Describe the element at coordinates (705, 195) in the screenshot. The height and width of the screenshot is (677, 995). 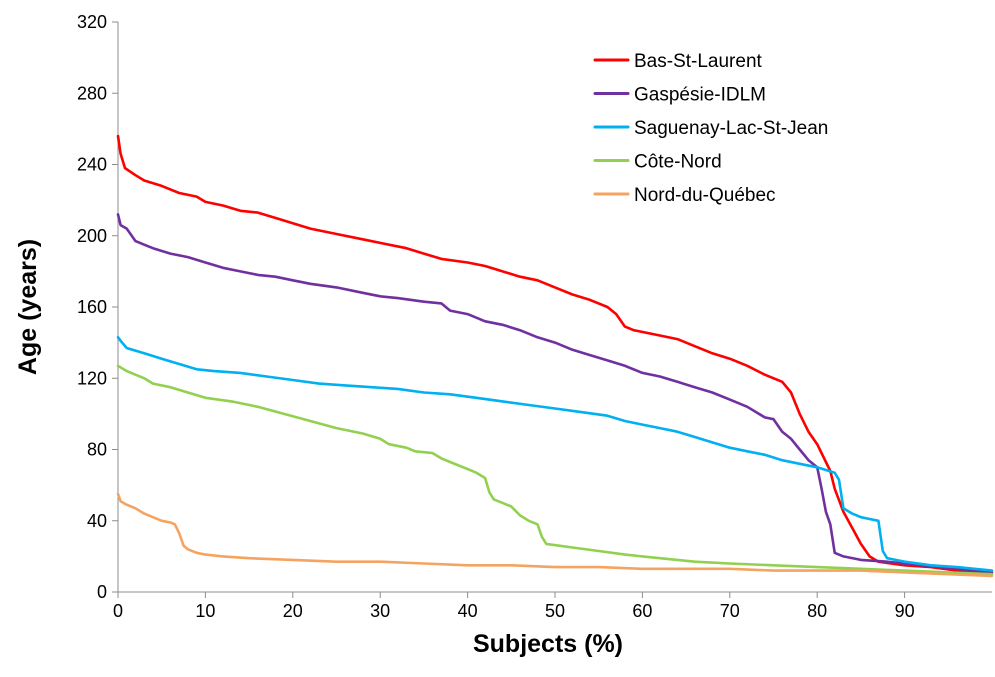
I see `legend-label-nord-du-quebec: Nord-du-Québec` at that location.